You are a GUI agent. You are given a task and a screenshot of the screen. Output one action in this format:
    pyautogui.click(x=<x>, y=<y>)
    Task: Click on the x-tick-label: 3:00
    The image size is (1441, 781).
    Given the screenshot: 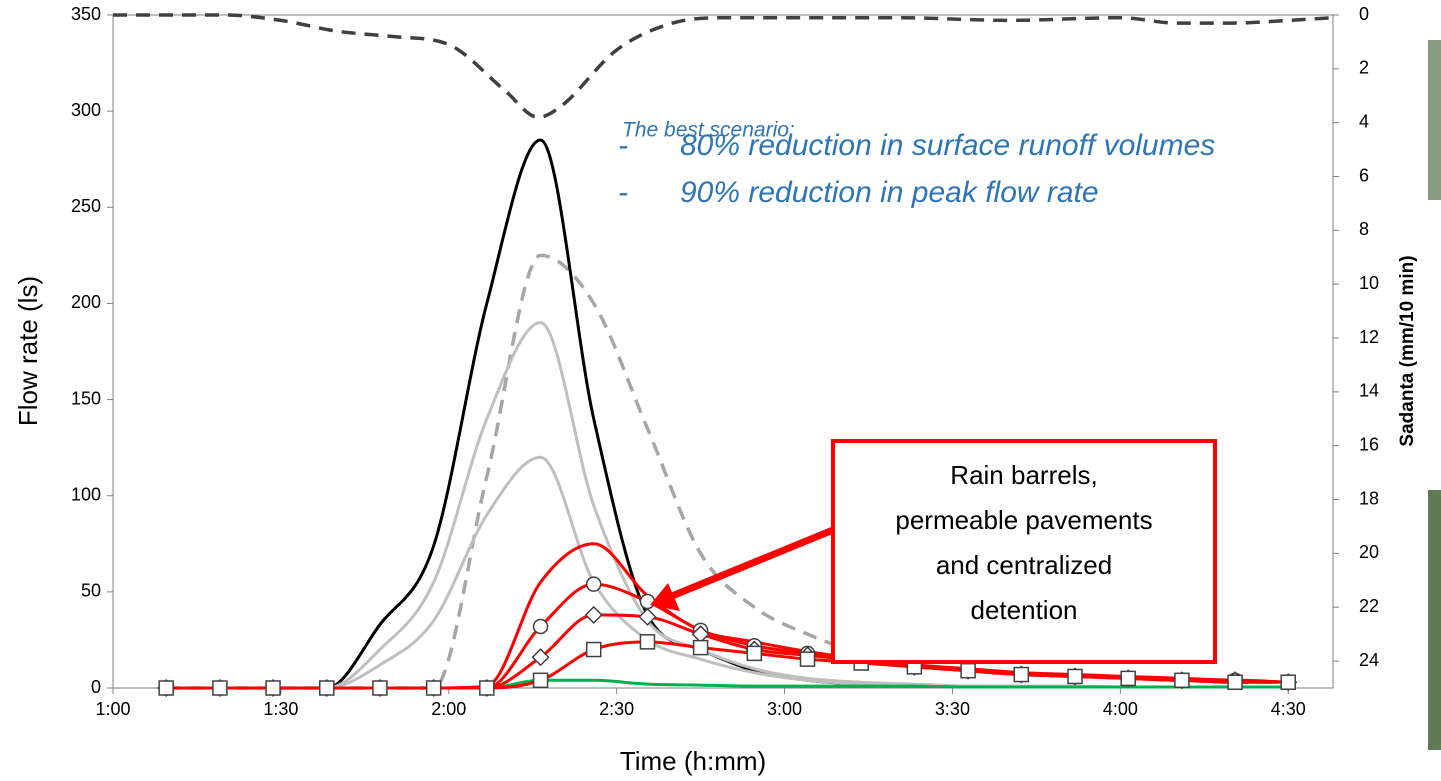 What is the action you would take?
    pyautogui.click(x=784, y=709)
    